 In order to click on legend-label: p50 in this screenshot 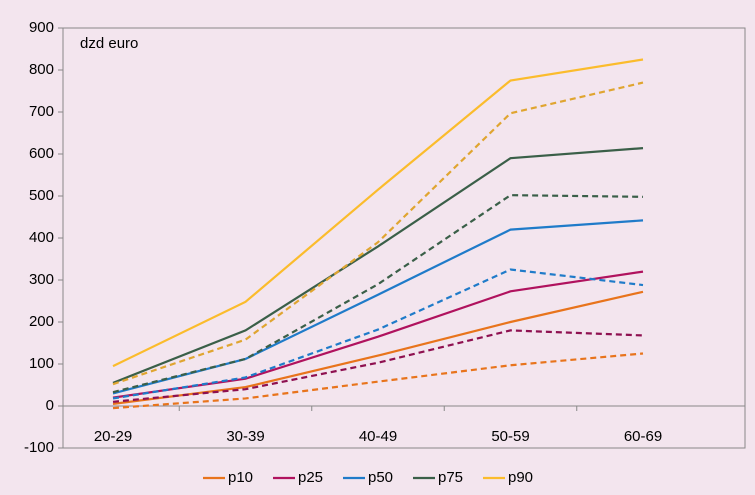, I will do `click(380, 477)`.